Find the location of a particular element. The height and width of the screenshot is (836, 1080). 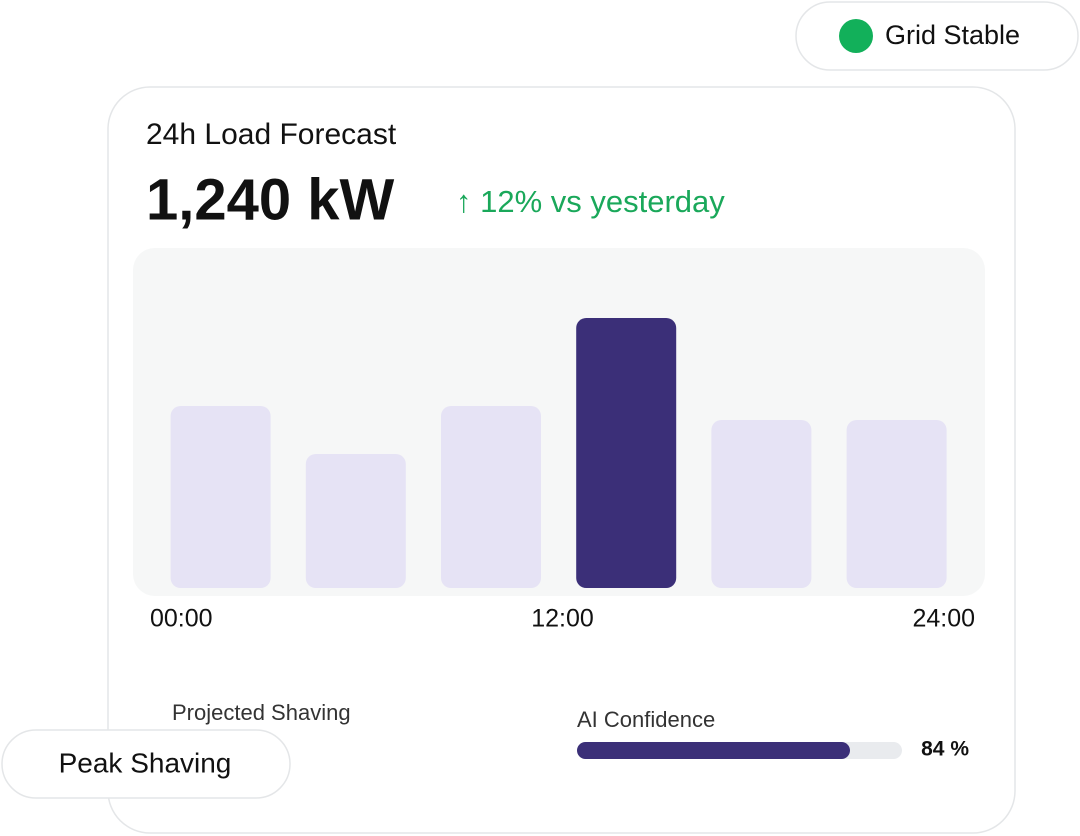

status-dot is located at coordinates (856, 36).